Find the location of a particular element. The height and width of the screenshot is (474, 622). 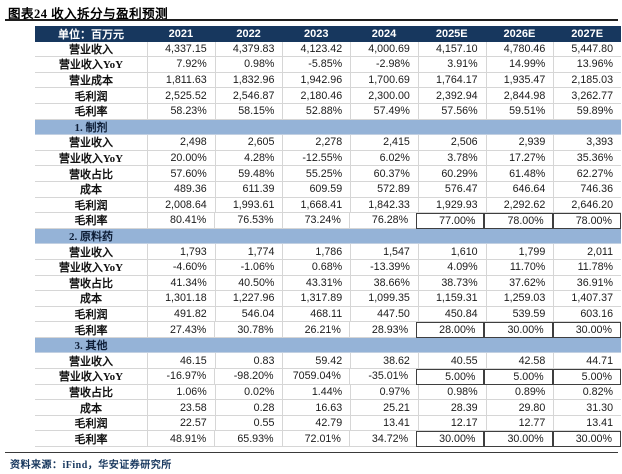

value-cell: 1,301.18 is located at coordinates (181, 299).